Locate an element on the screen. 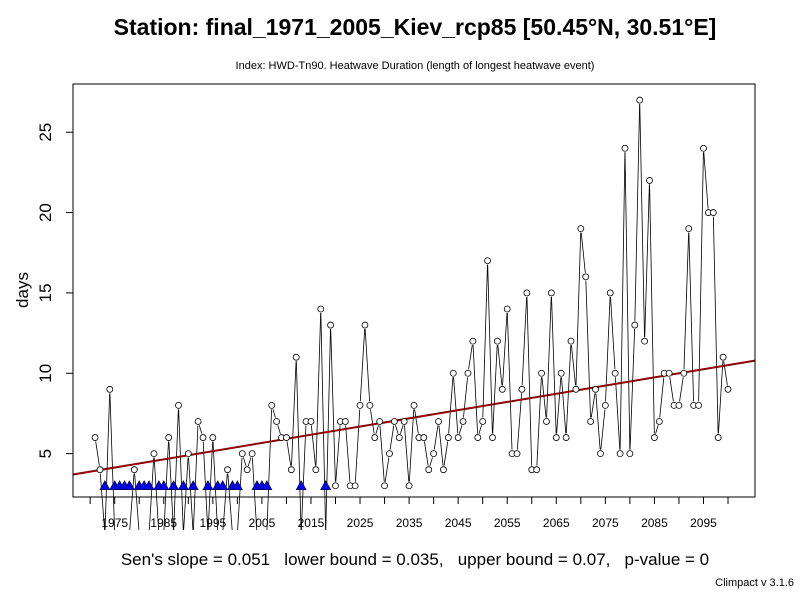 The width and height of the screenshot is (800, 600). y-tick-label: 20 is located at coordinates (45, 212).